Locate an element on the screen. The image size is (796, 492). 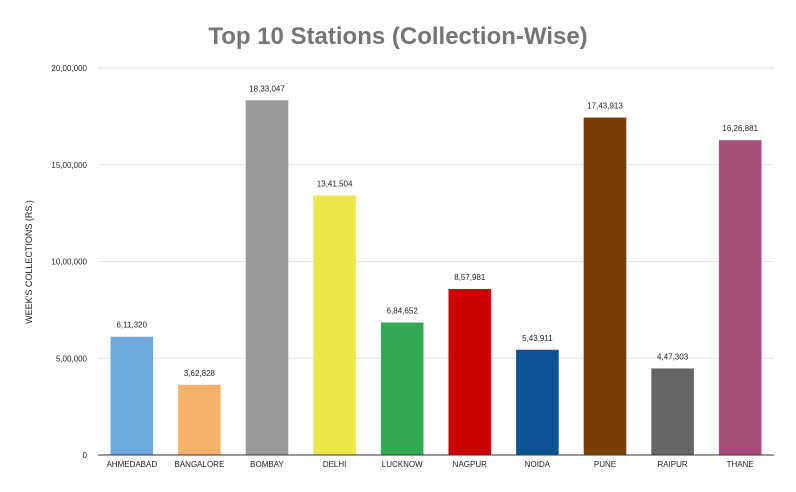
data-label: 6,84,652 is located at coordinates (403, 311).